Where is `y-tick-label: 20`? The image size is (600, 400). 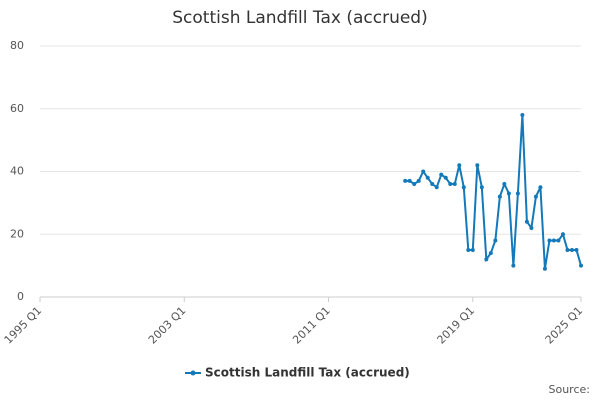 y-tick-label: 20 is located at coordinates (17, 233).